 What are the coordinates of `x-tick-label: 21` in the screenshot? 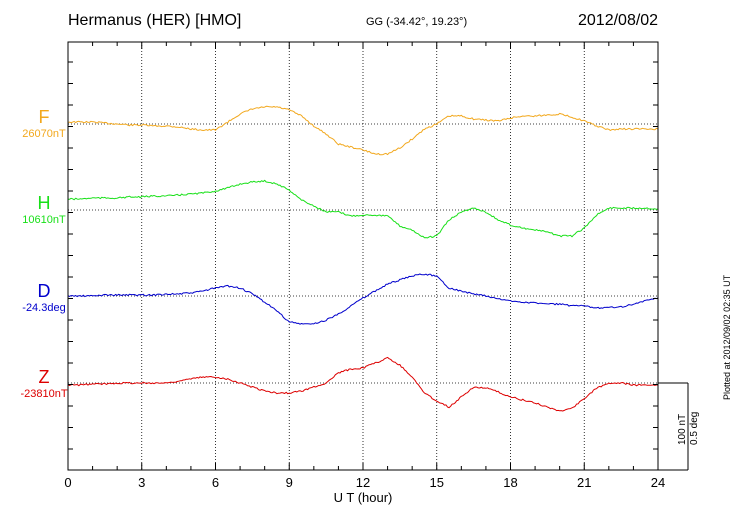 It's located at (584, 482).